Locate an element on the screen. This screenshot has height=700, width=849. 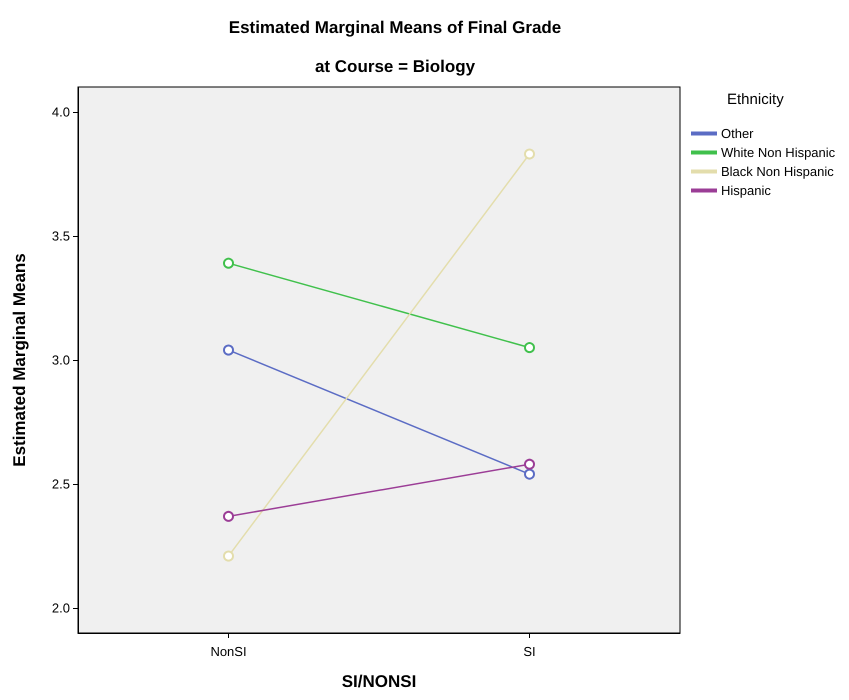
legend-label: Hispanic is located at coordinates (746, 190).